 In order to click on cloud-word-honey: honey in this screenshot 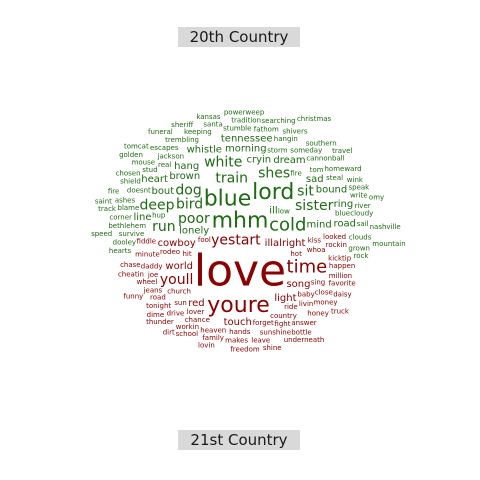, I will do `click(318, 313)`.